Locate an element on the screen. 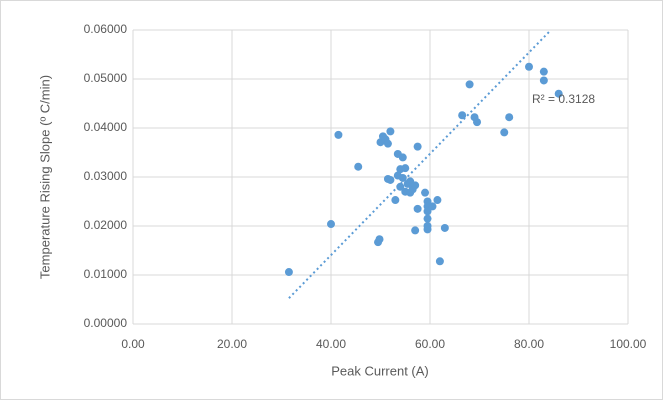 The image size is (663, 400). x-tick-label: 40.00 is located at coordinates (331, 344).